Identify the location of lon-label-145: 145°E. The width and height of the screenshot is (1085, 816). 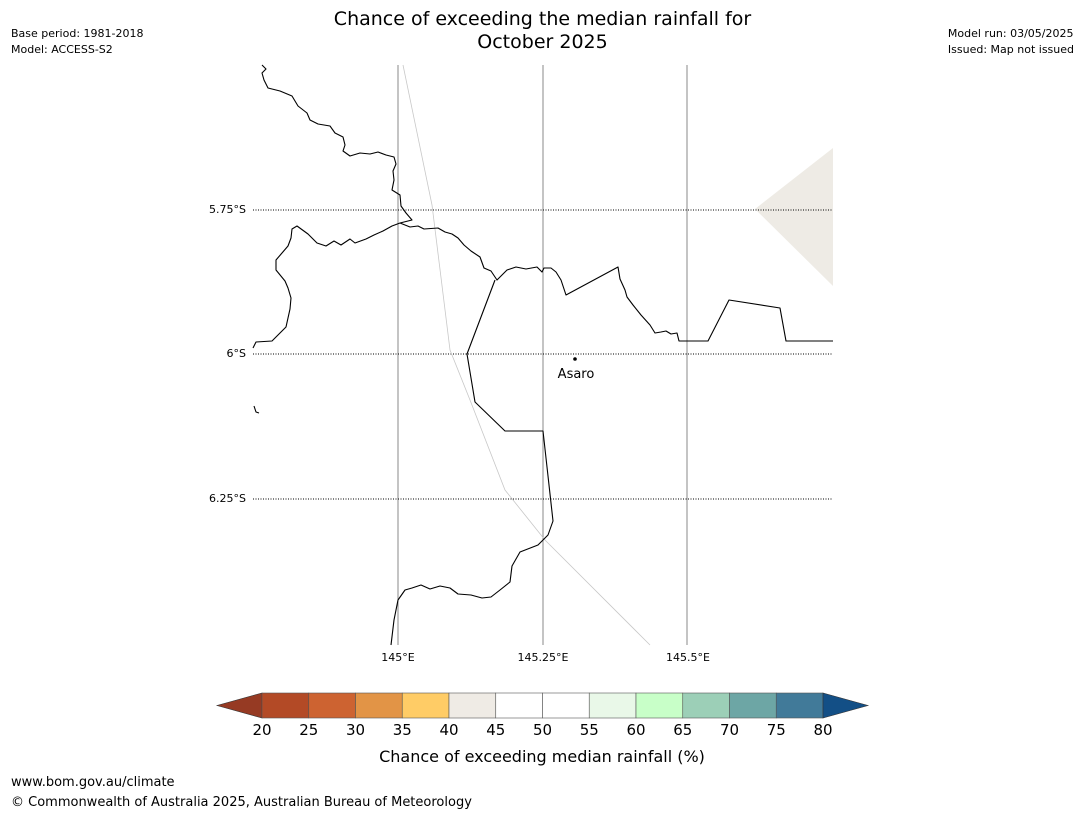
(397, 657).